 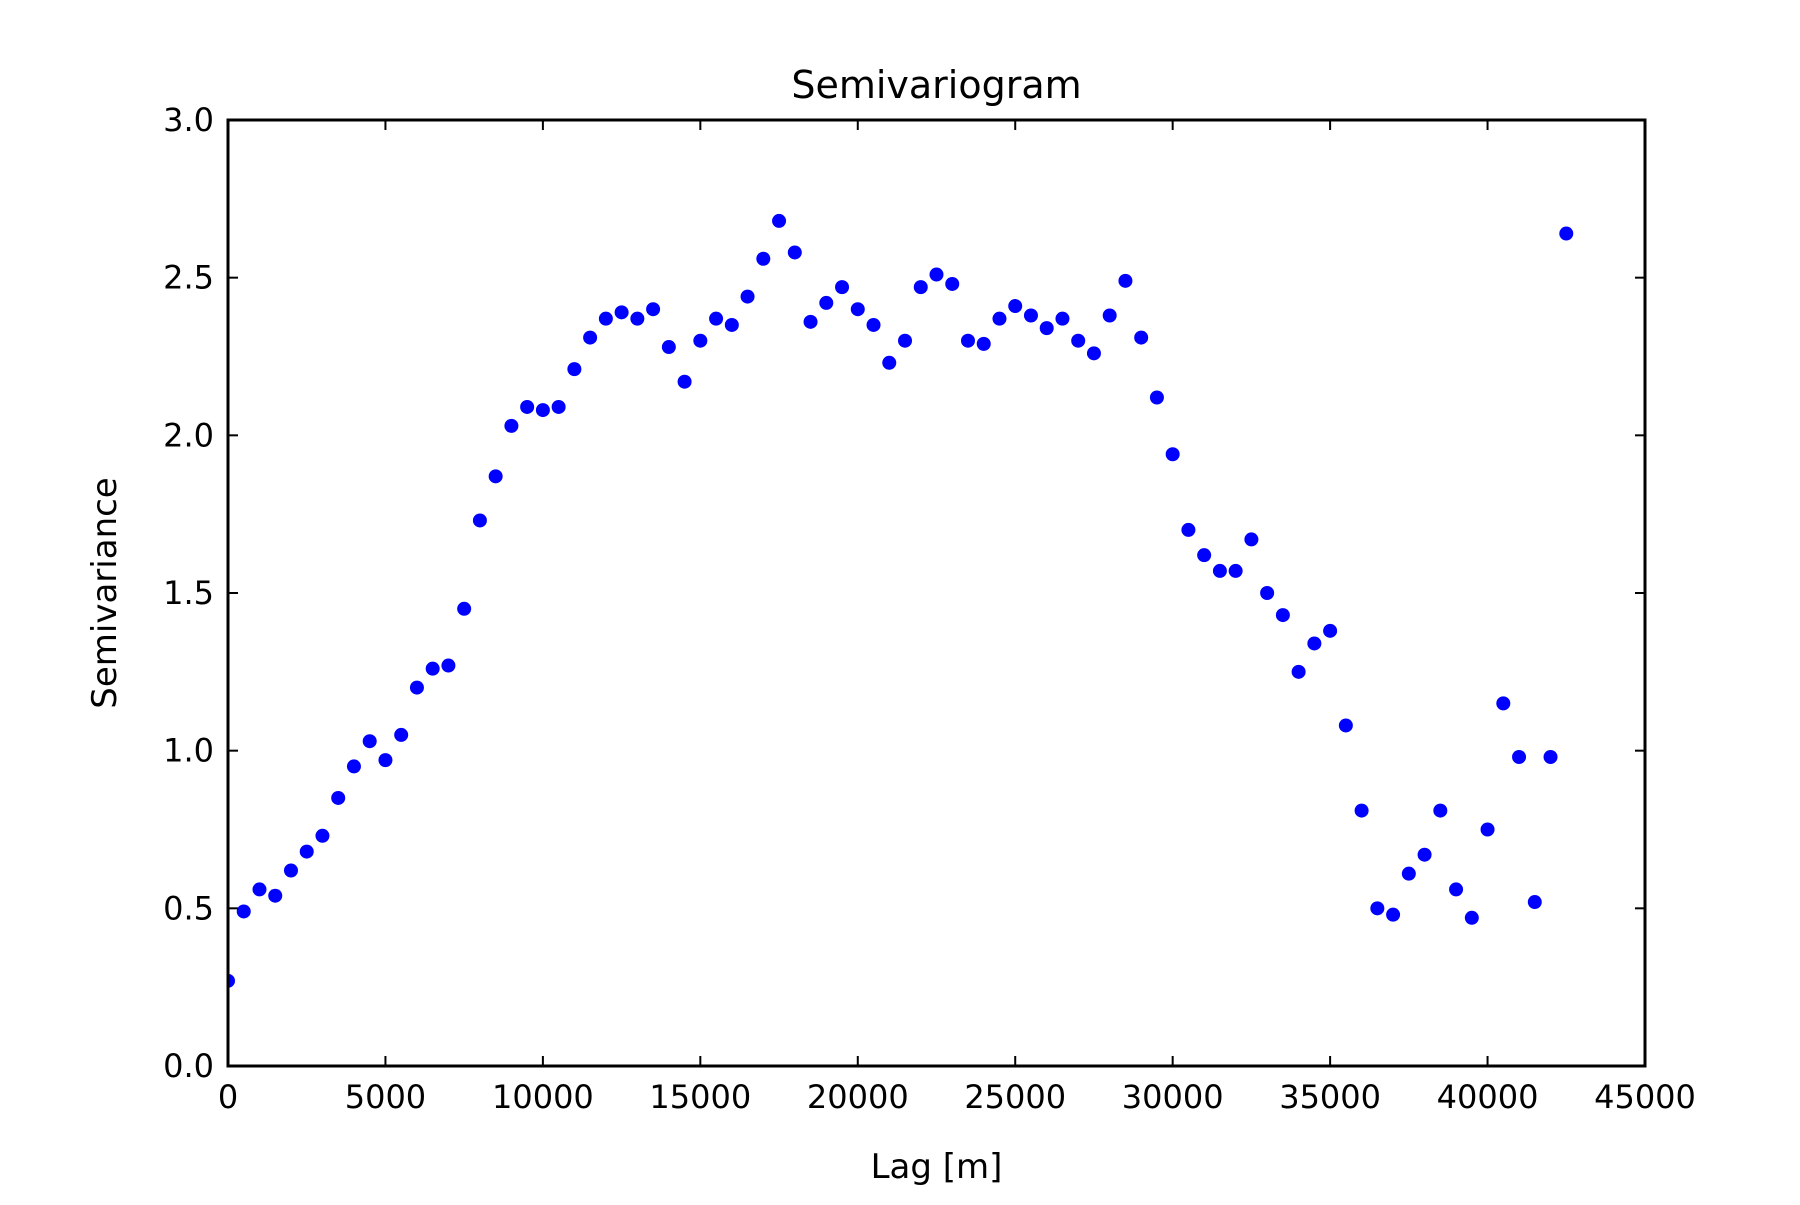 I want to click on x-tick-label: 15000, so click(x=700, y=1097).